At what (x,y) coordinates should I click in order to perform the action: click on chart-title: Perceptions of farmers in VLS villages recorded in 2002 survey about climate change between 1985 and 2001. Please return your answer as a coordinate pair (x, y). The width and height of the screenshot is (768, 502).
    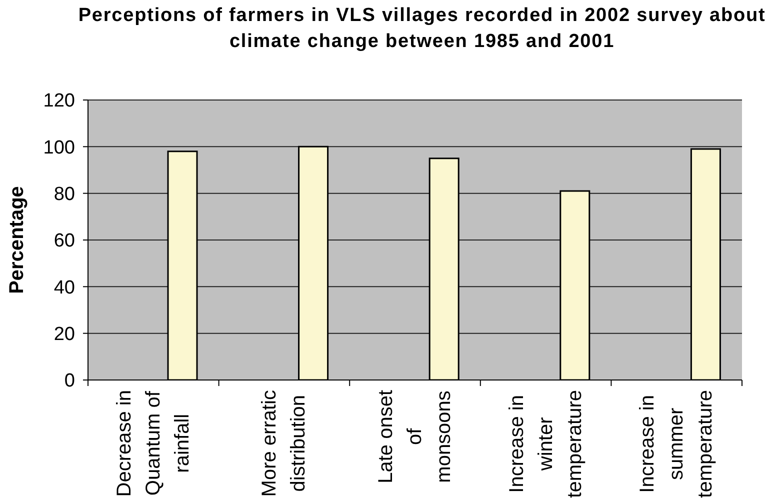
    Looking at the image, I should click on (422, 29).